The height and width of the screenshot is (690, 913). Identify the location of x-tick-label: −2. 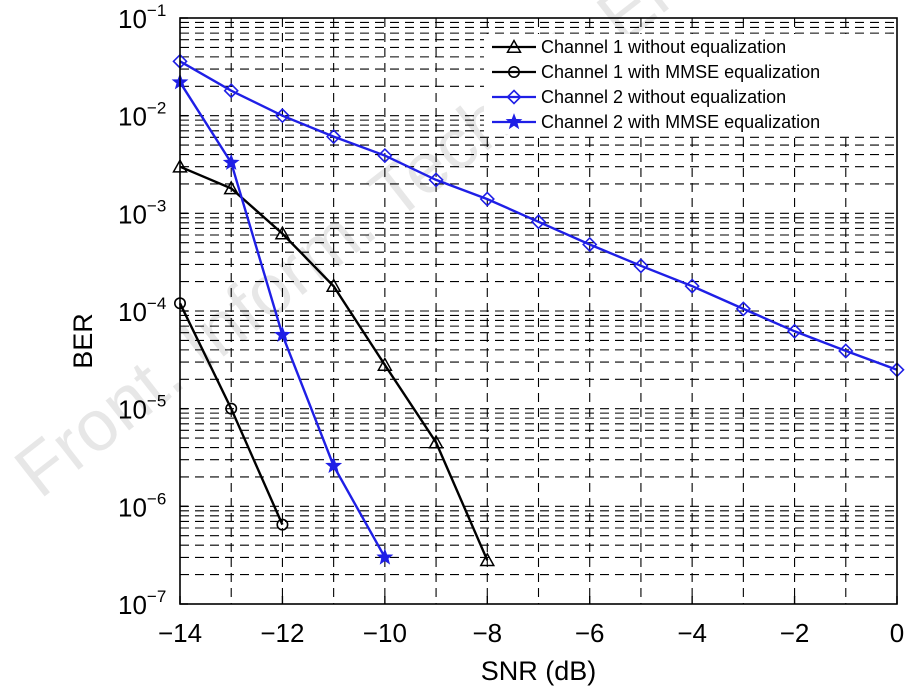
(795, 633).